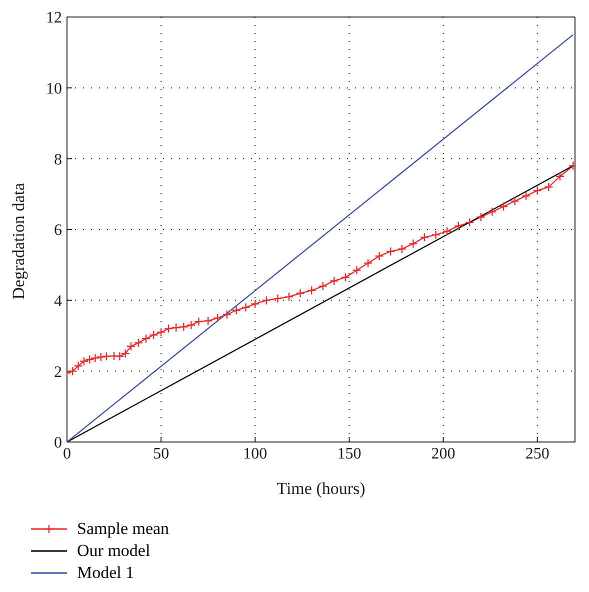  What do you see at coordinates (58, 231) in the screenshot?
I see `y-tick-label: 6` at bounding box center [58, 231].